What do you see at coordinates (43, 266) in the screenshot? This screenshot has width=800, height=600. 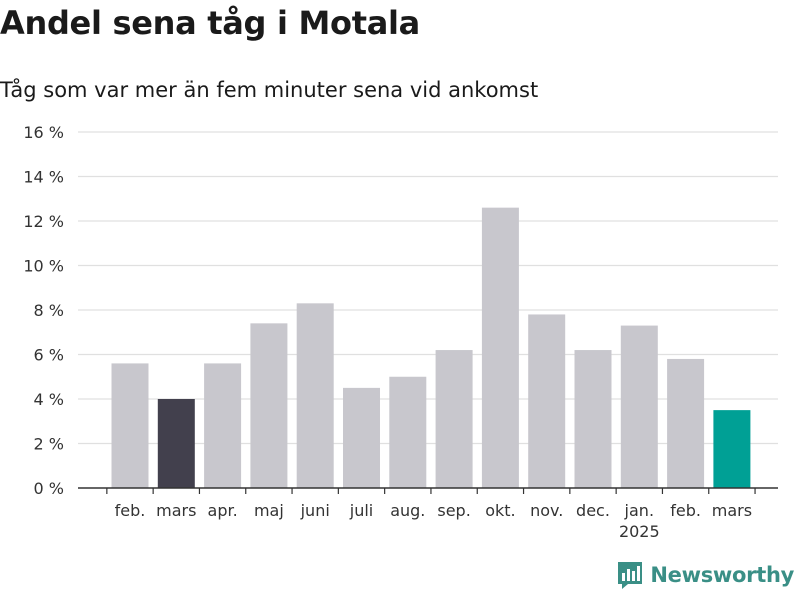 I see `y-tick-label: 10 %` at bounding box center [43, 266].